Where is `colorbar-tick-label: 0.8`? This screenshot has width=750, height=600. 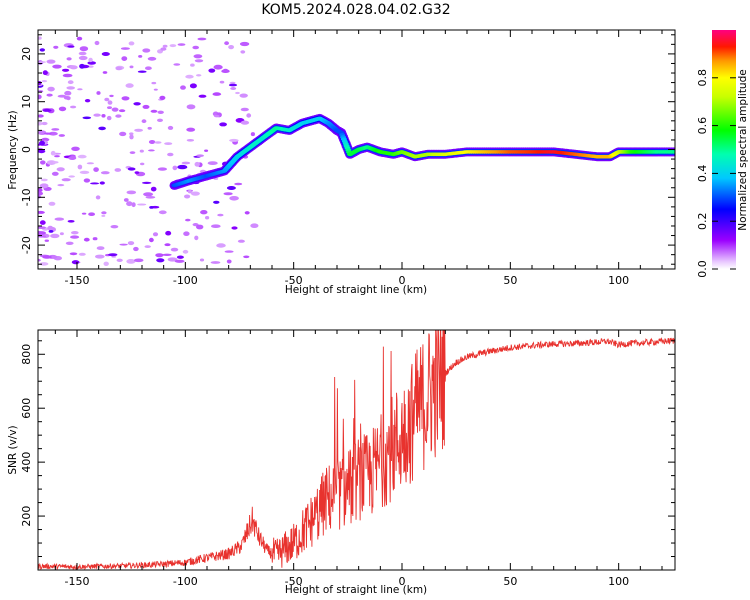 colorbar-tick-label: 0.8 is located at coordinates (702, 78).